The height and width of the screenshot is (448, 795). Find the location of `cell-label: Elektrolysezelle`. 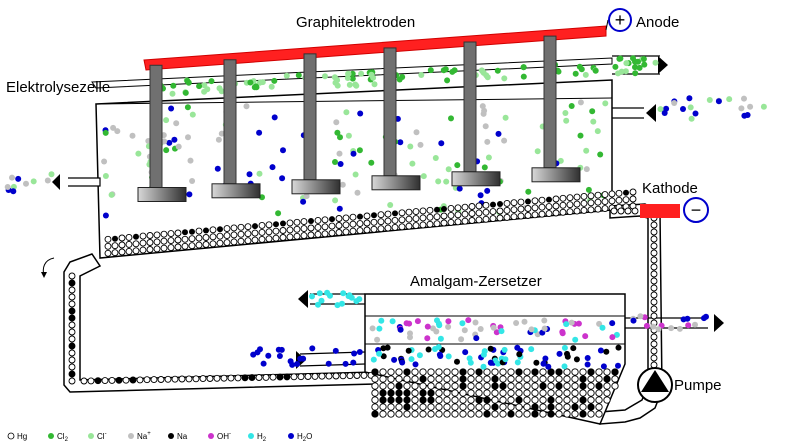

cell-label: Elektrolysezelle is located at coordinates (58, 87).